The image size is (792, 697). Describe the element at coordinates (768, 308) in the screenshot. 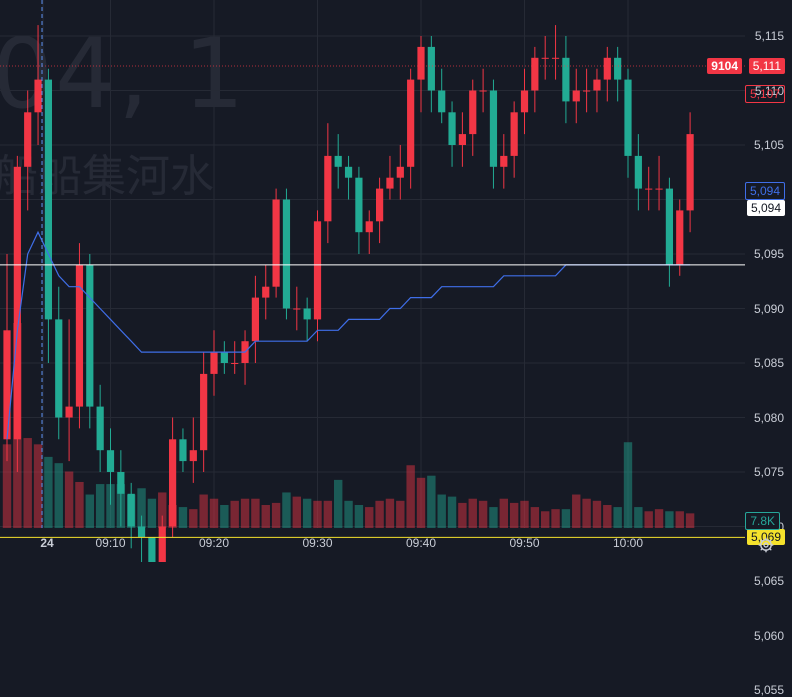

I see `price-tick-label: 5,090` at that location.